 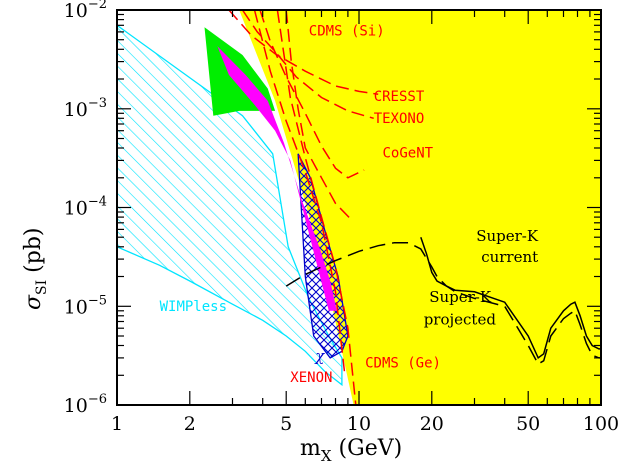 I want to click on y-tick-label: 10⁻⁶, so click(x=85, y=404).